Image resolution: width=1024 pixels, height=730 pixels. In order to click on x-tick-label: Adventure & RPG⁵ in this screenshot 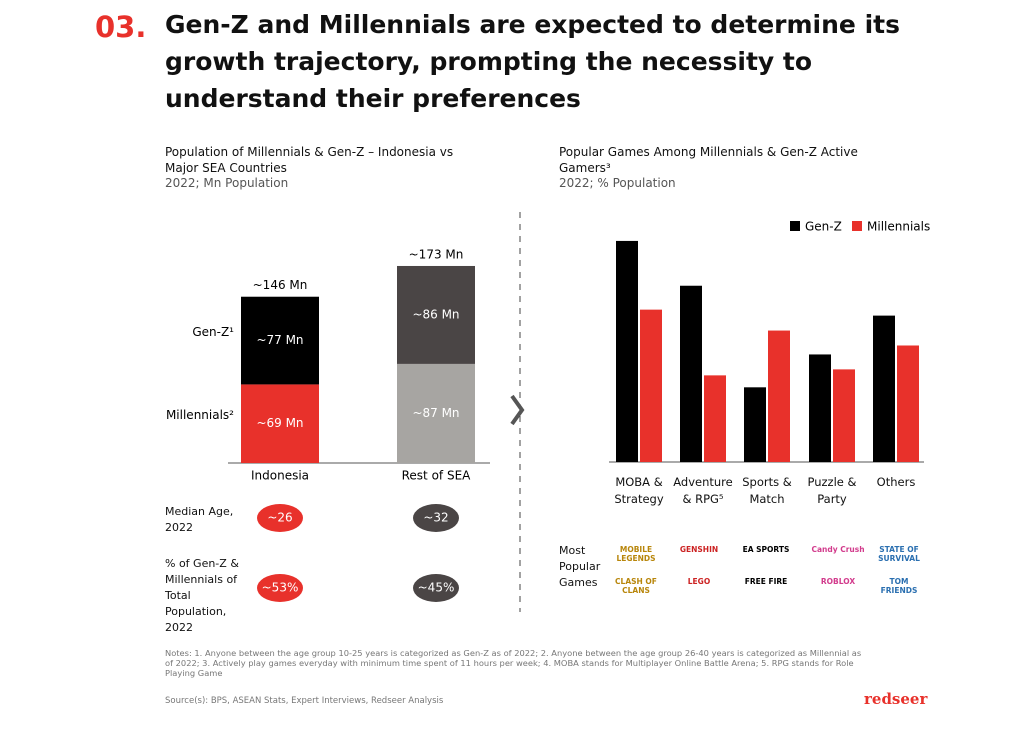, I will do `click(703, 490)`.